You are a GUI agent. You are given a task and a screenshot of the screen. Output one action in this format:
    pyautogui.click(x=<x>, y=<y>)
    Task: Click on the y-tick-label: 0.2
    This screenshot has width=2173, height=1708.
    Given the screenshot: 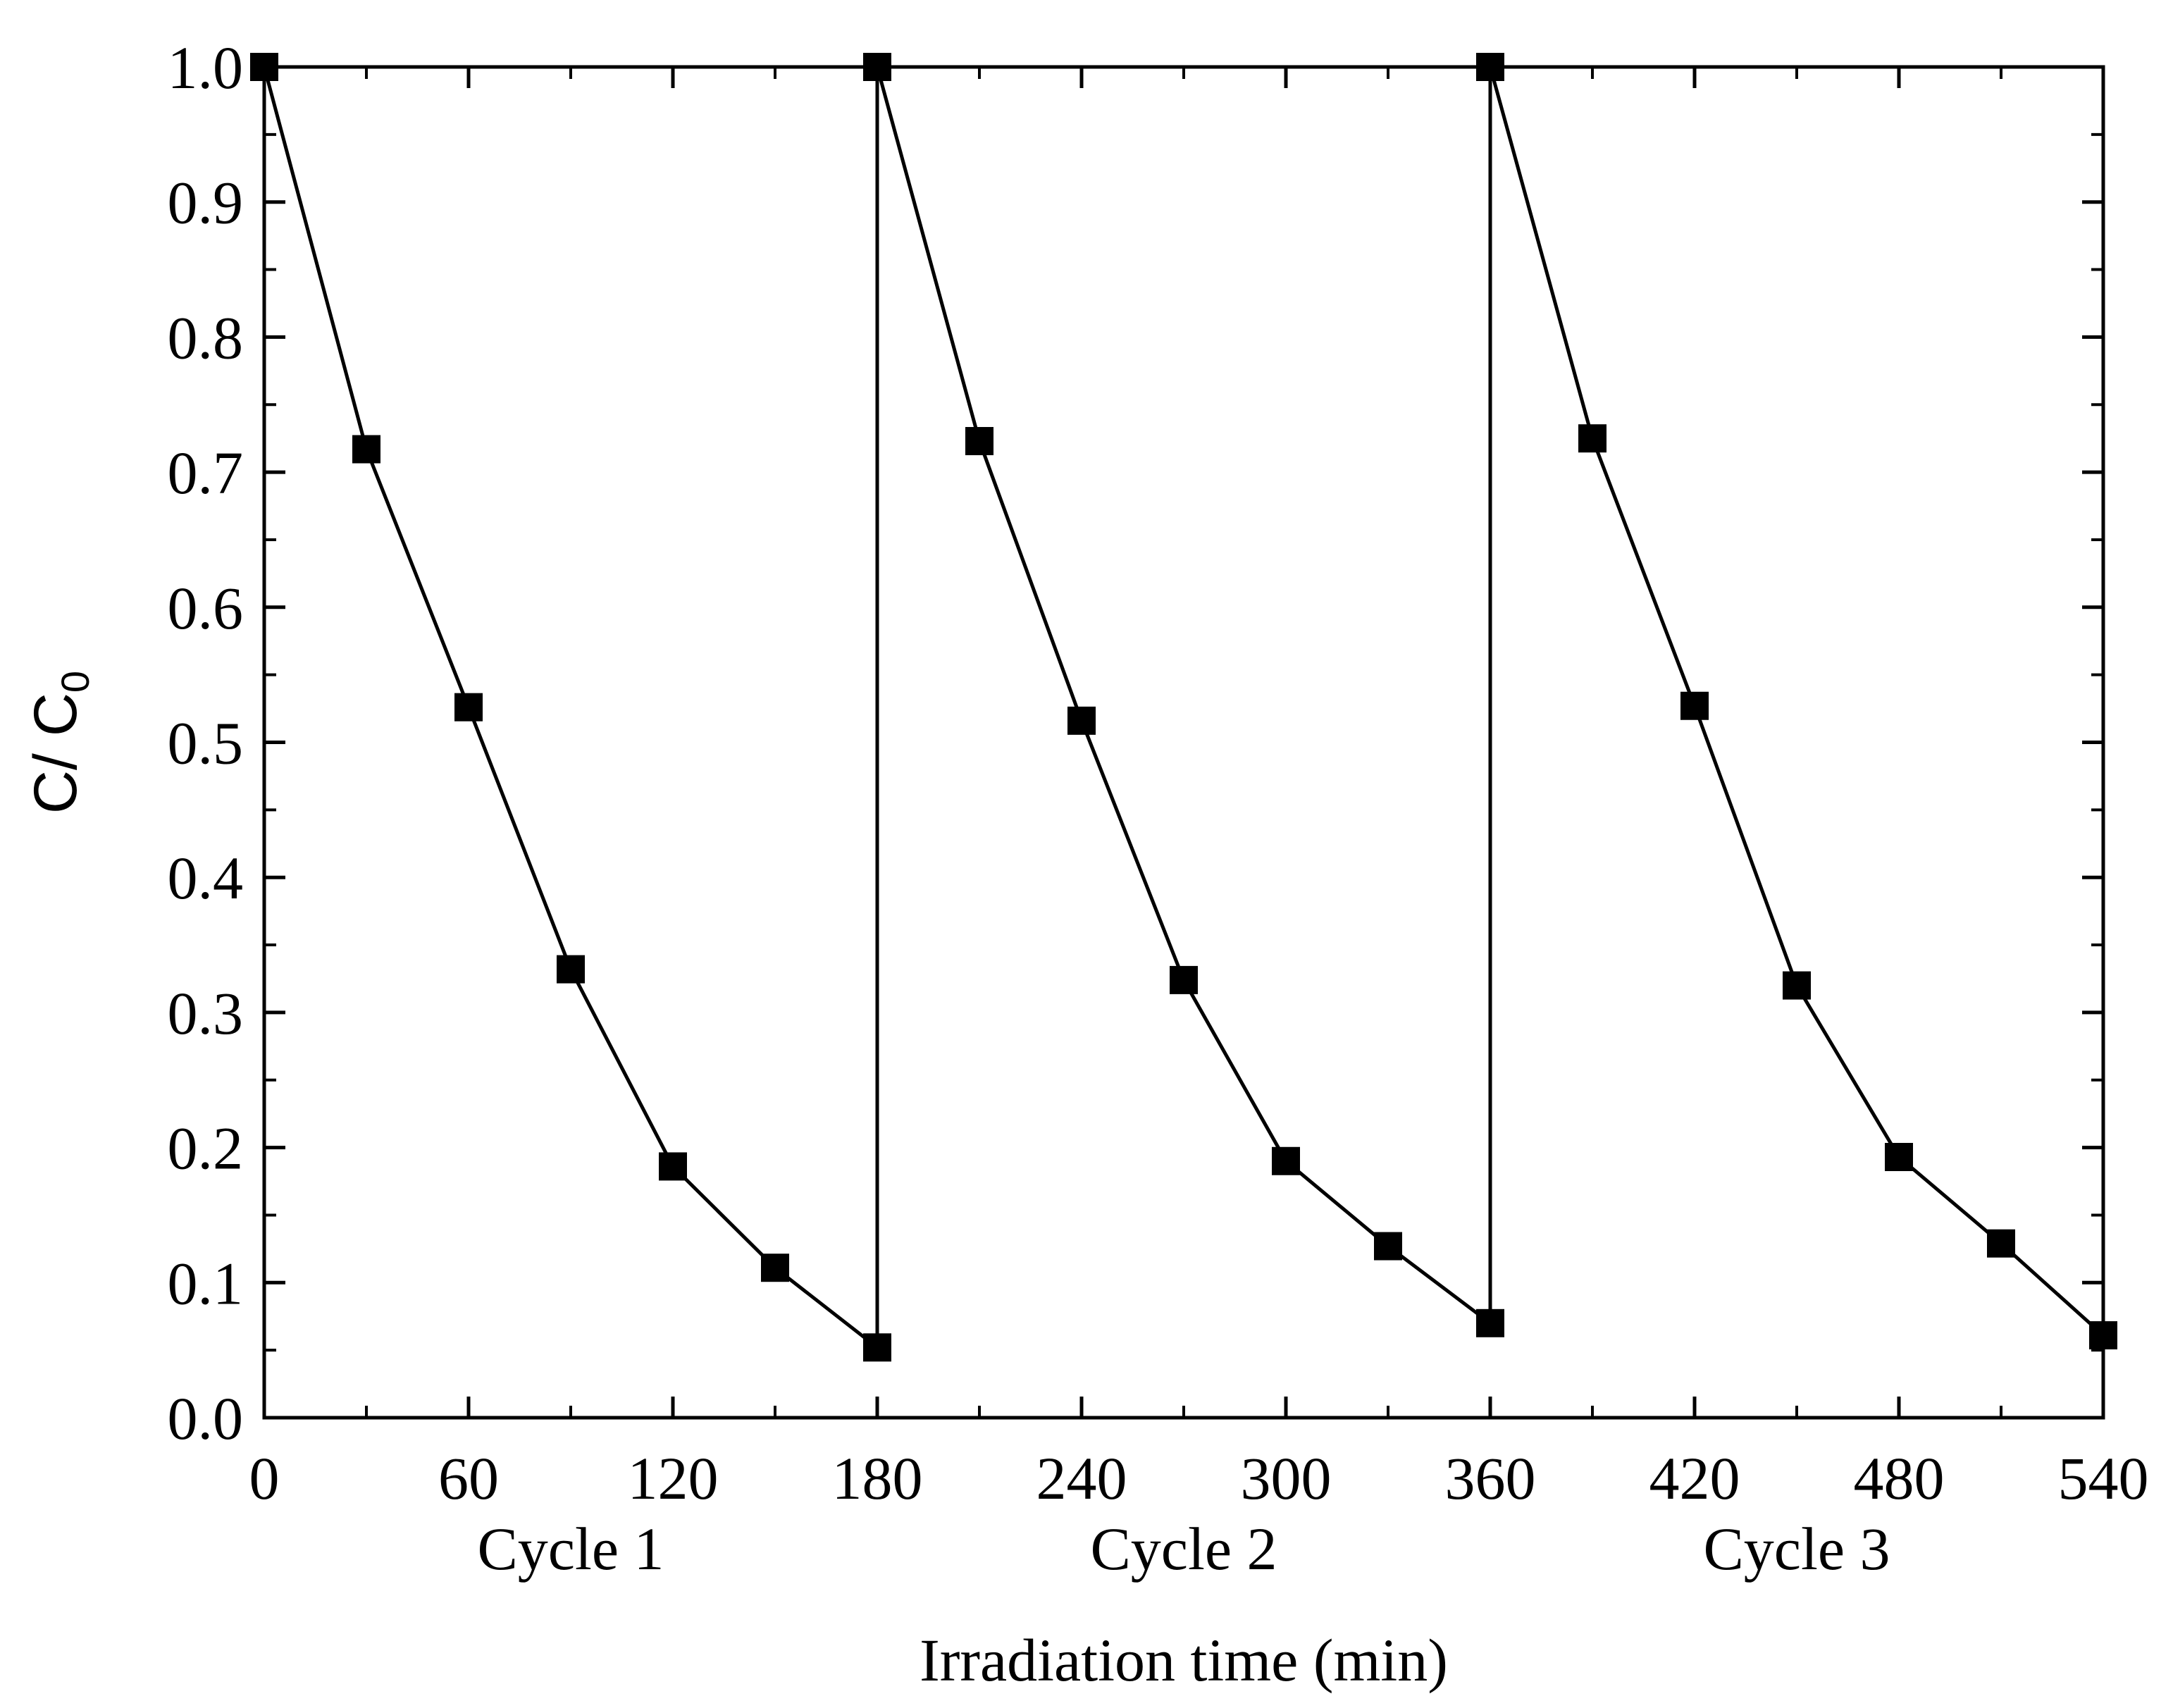 What is the action you would take?
    pyautogui.click(x=206, y=1148)
    